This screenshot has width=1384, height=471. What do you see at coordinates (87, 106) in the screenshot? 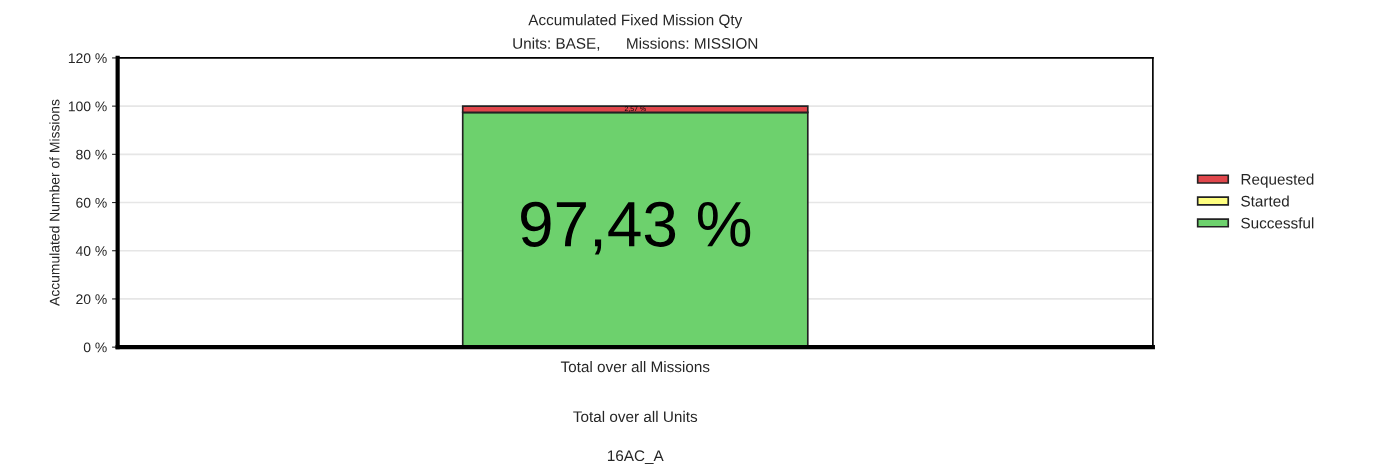
I see `y-tick-label: 100 %` at bounding box center [87, 106].